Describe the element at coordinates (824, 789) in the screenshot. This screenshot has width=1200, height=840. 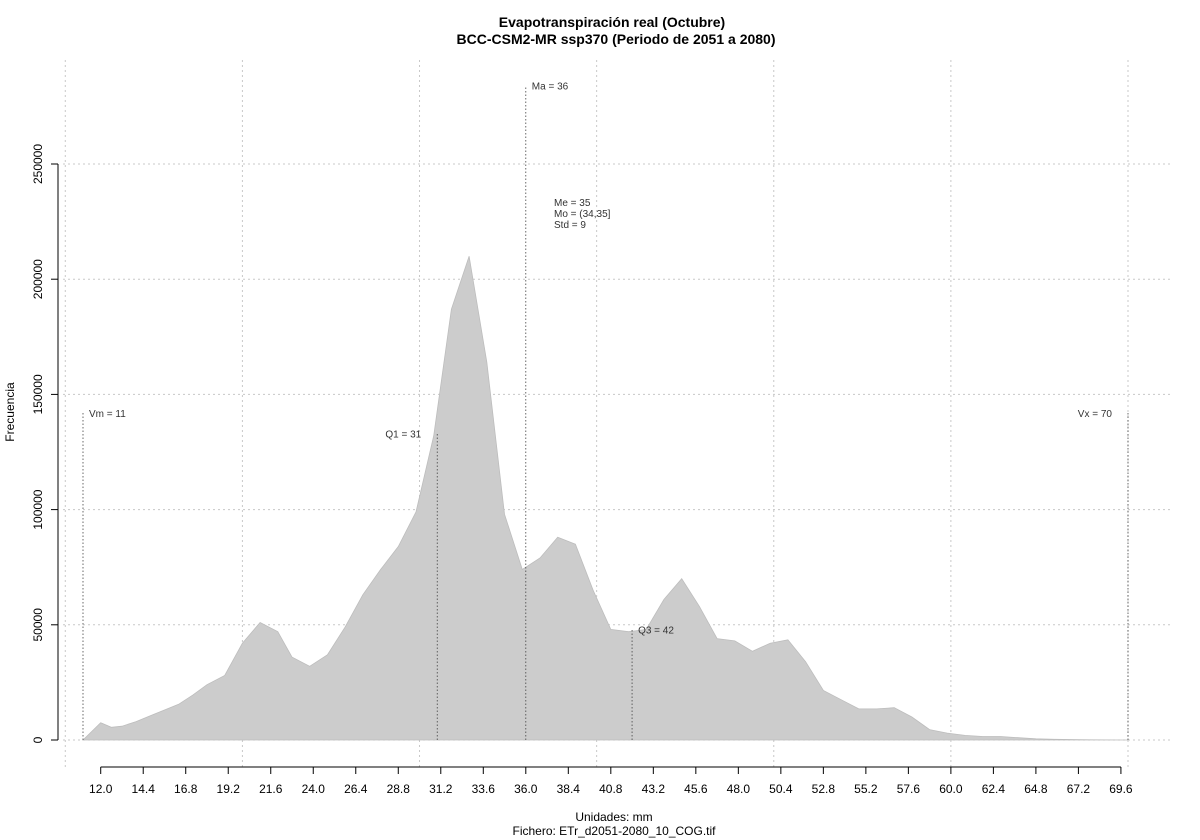
I see `x-tick-label: 52.8` at that location.